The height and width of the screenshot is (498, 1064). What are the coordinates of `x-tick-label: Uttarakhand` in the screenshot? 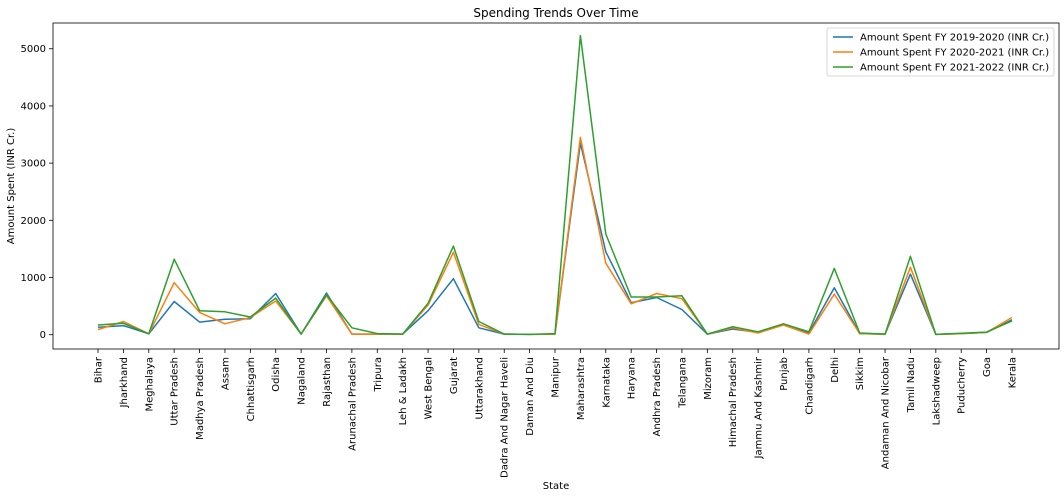 It's located at (479, 388).